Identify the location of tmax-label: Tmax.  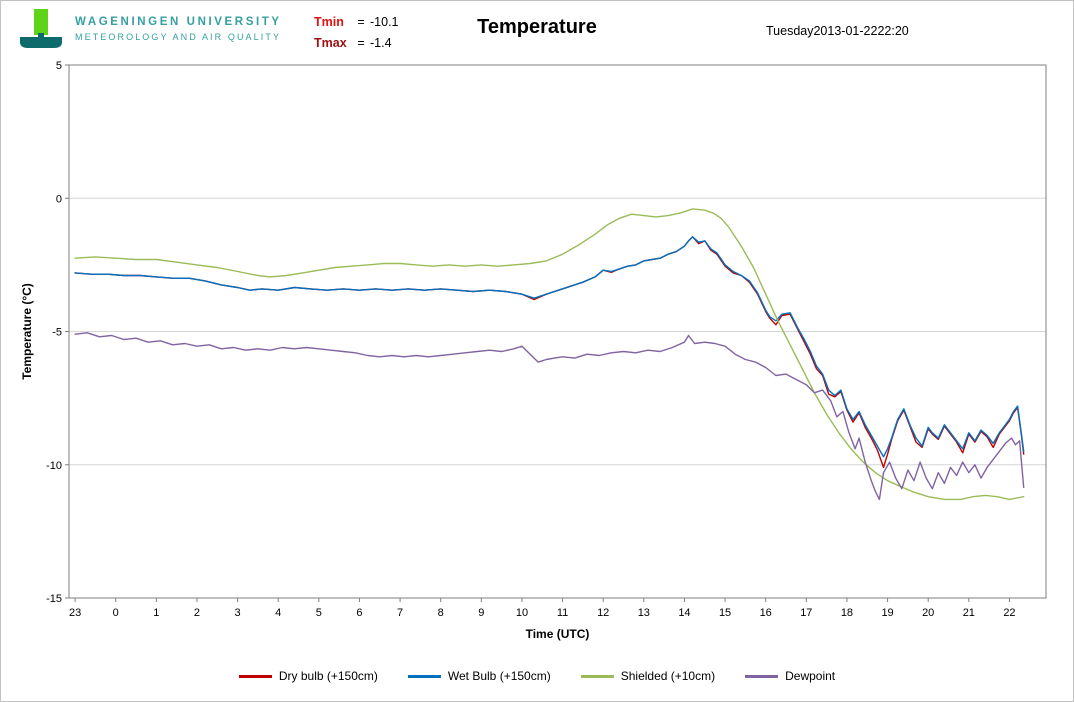
(330, 43).